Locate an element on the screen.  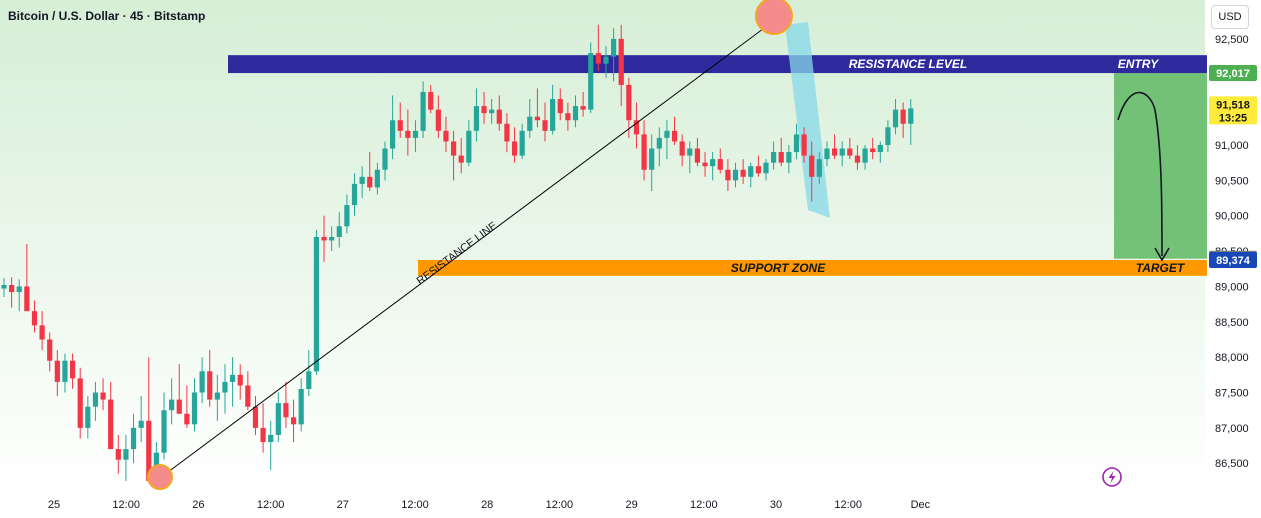
currency-button: USD is located at coordinates (1230, 17).